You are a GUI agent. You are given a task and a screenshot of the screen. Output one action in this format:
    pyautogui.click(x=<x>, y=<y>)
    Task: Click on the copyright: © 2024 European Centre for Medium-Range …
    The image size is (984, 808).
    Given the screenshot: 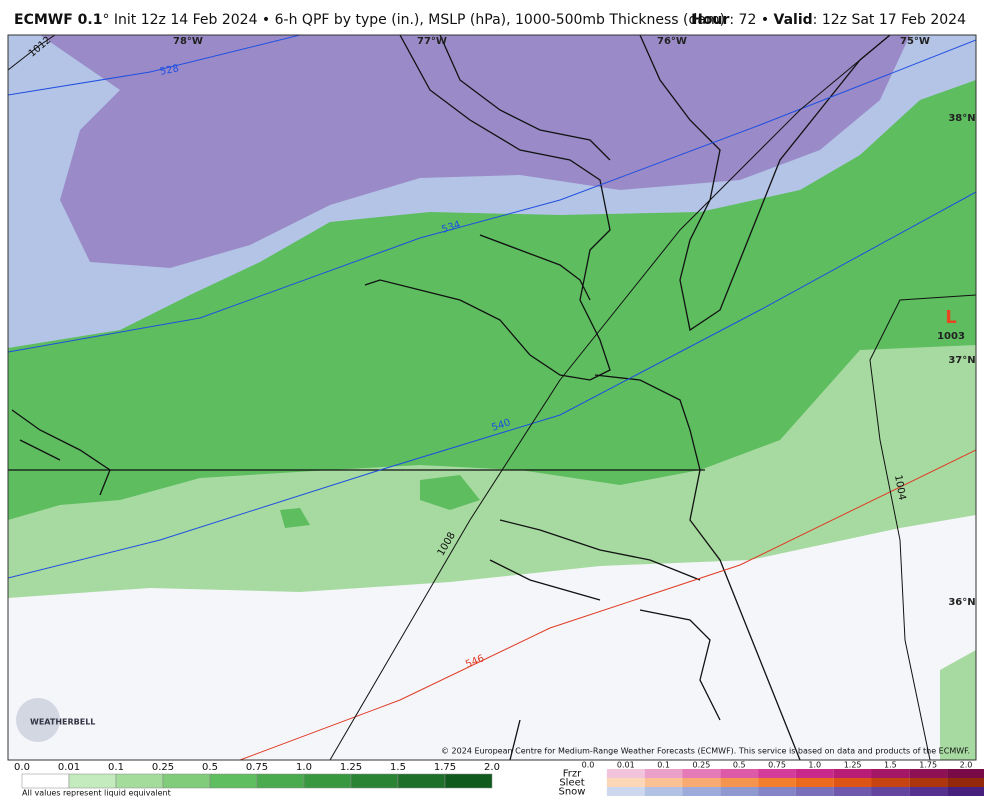 What is the action you would take?
    pyautogui.click(x=705, y=751)
    